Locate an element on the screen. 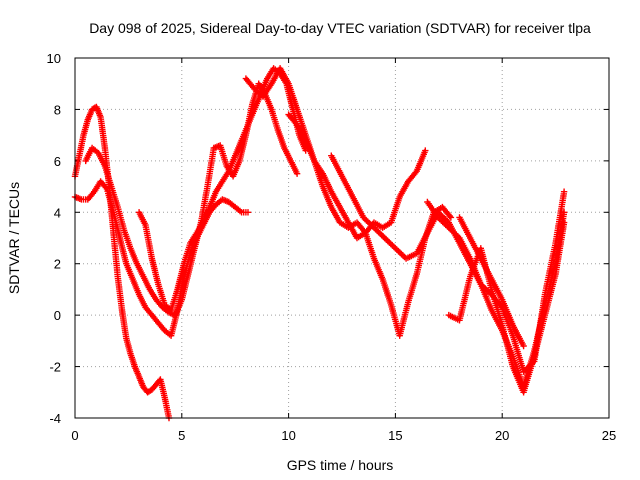 This screenshot has width=640, height=480. y-tick-label: 6 is located at coordinates (57, 161).